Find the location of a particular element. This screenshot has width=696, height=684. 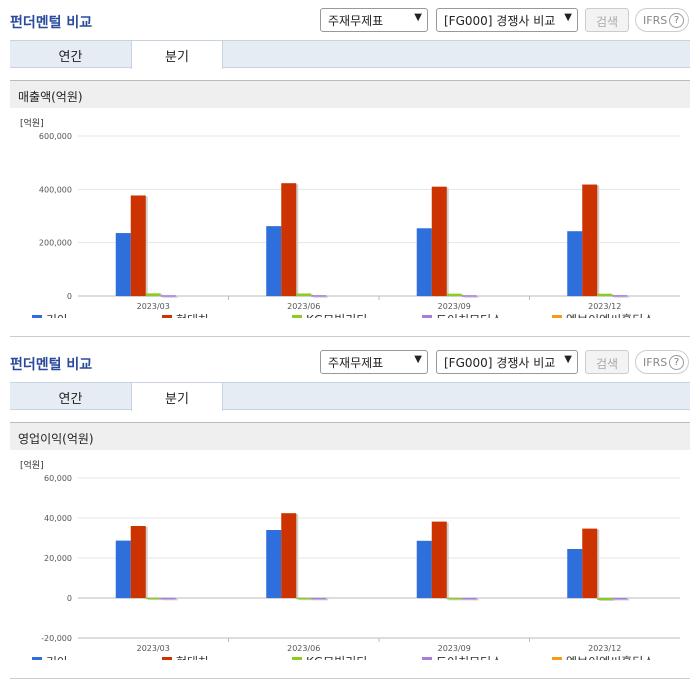

y-tick-label: 200,000 is located at coordinates (55, 243).